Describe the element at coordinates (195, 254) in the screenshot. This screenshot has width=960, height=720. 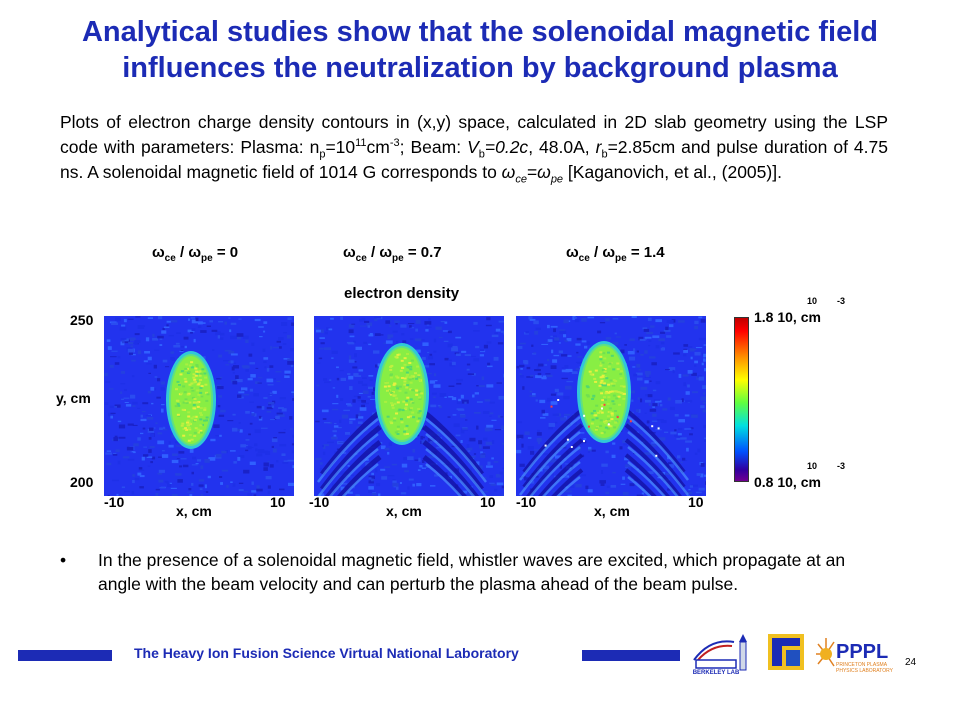
I see `ratio-label-1: ωce / ωpe = 0` at that location.